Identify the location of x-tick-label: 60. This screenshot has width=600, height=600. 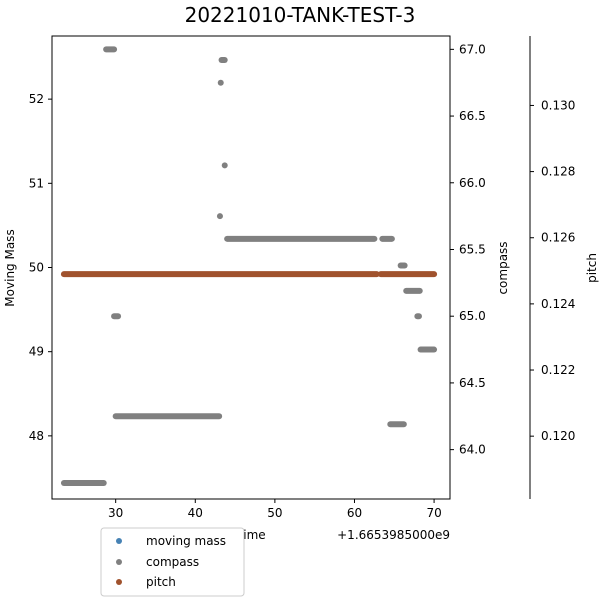
(354, 513).